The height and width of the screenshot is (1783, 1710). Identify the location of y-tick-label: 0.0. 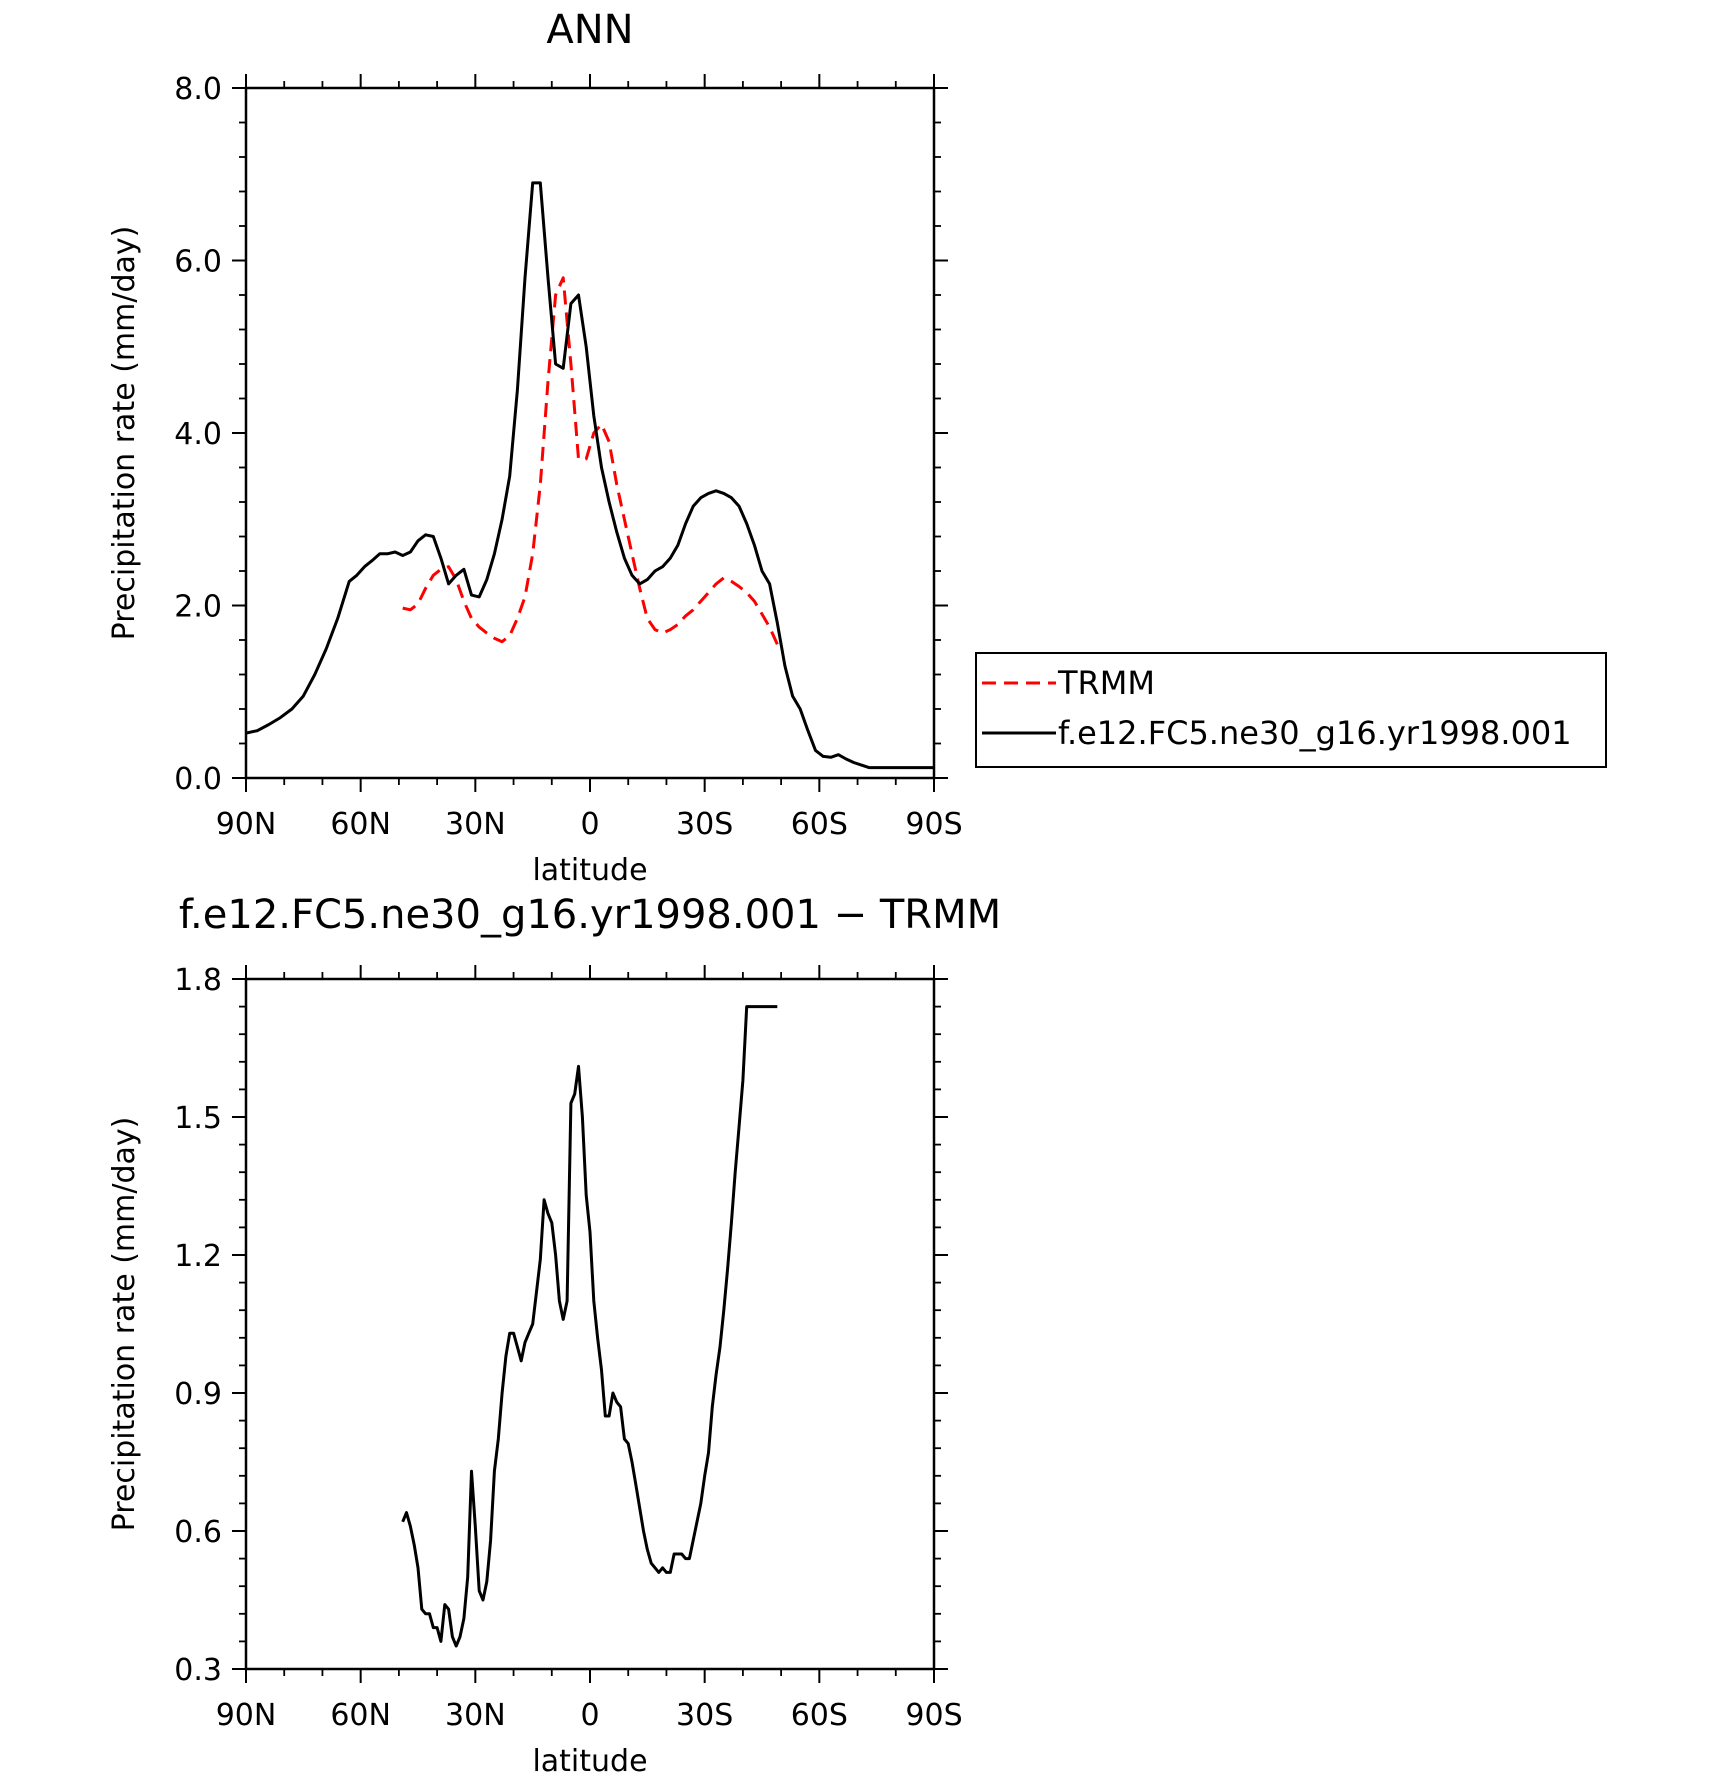
(198, 779).